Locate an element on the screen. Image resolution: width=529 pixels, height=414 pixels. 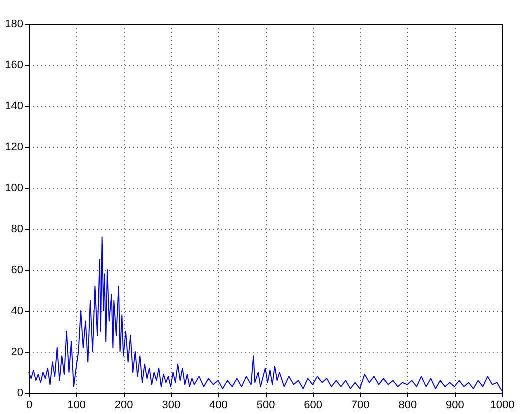
y-tick-label: 40 is located at coordinates (17, 312).